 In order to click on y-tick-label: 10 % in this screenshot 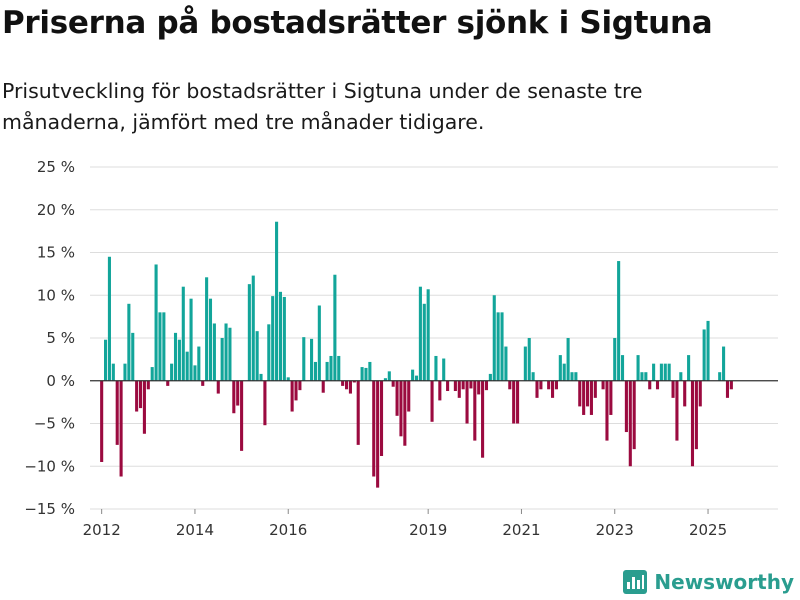, I will do `click(56, 295)`.